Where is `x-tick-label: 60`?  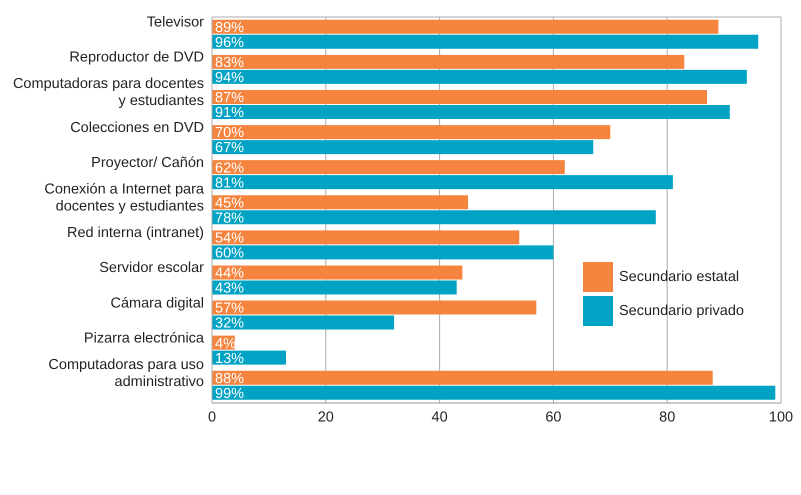
x-tick-label: 60 is located at coordinates (553, 417).